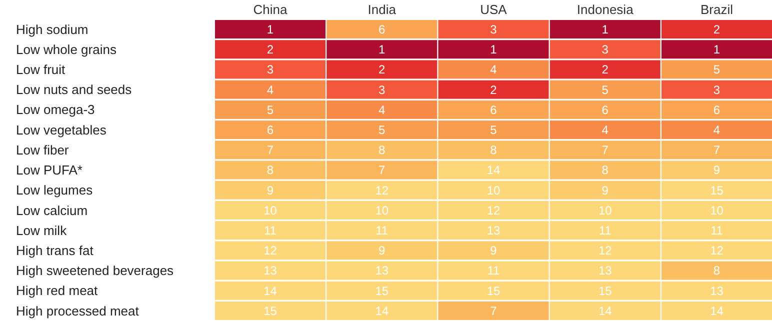 Image resolution: width=772 pixels, height=321 pixels. I want to click on y-tick-label: Low fruit, so click(41, 70).